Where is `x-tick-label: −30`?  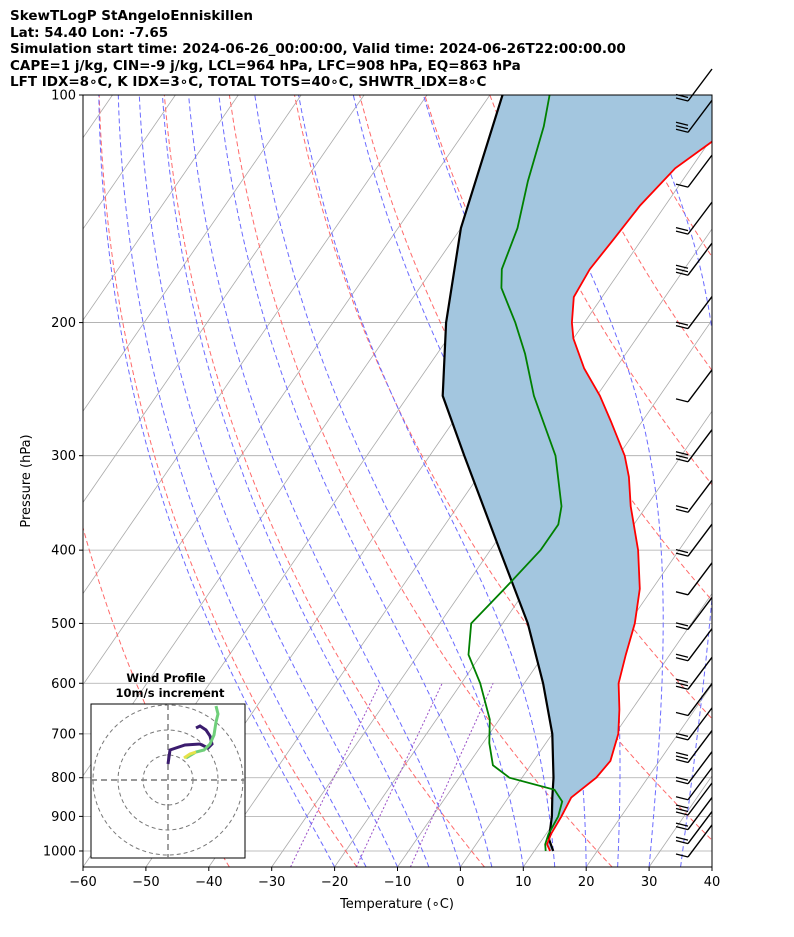
x-tick-label: −30 is located at coordinates (271, 882).